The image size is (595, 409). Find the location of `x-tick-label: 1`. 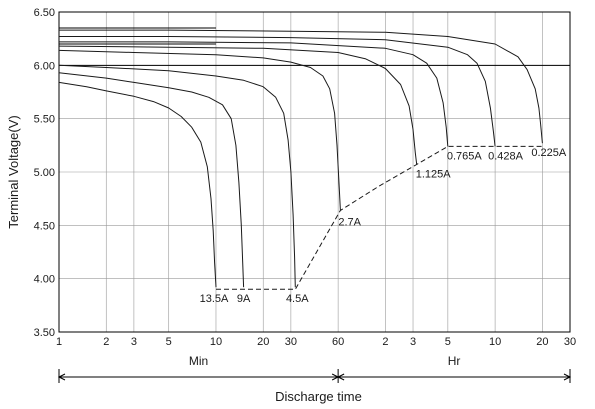

x-tick-label: 1 is located at coordinates (59, 342).